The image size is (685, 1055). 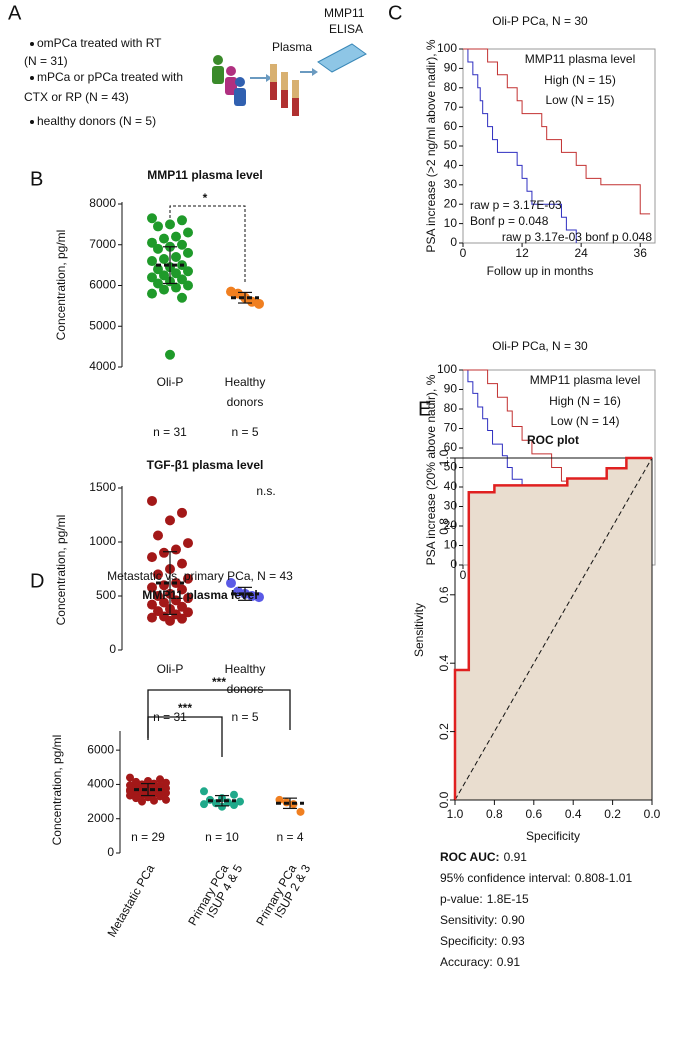 I want to click on annotation: ***, so click(x=219, y=682).